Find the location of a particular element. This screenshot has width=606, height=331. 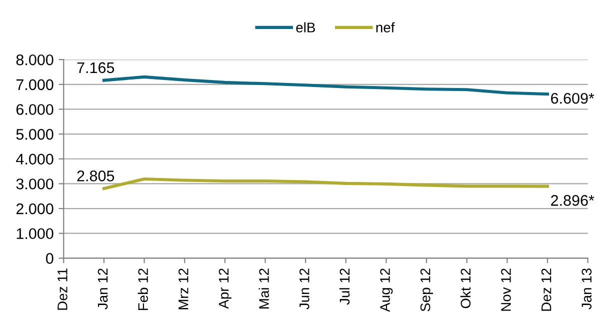

y-tick-label: 2.000 is located at coordinates (35, 208).